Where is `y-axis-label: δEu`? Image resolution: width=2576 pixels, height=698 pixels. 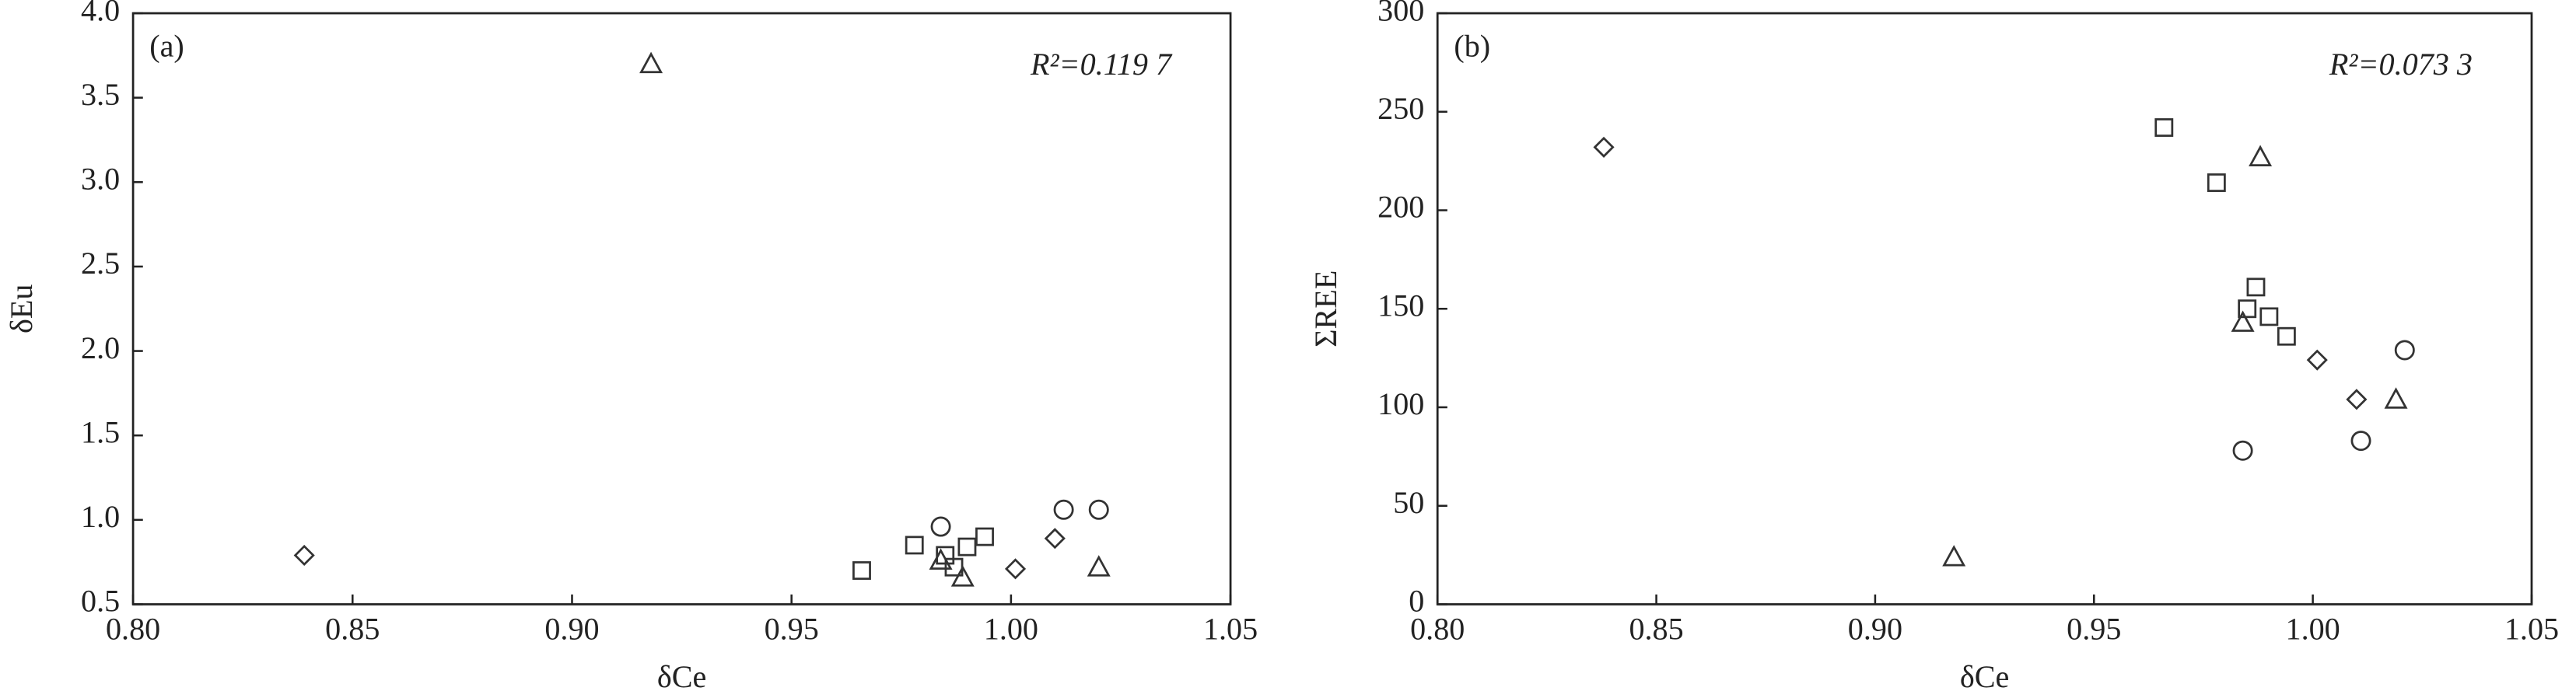
y-axis-label: δEu is located at coordinates (22, 308).